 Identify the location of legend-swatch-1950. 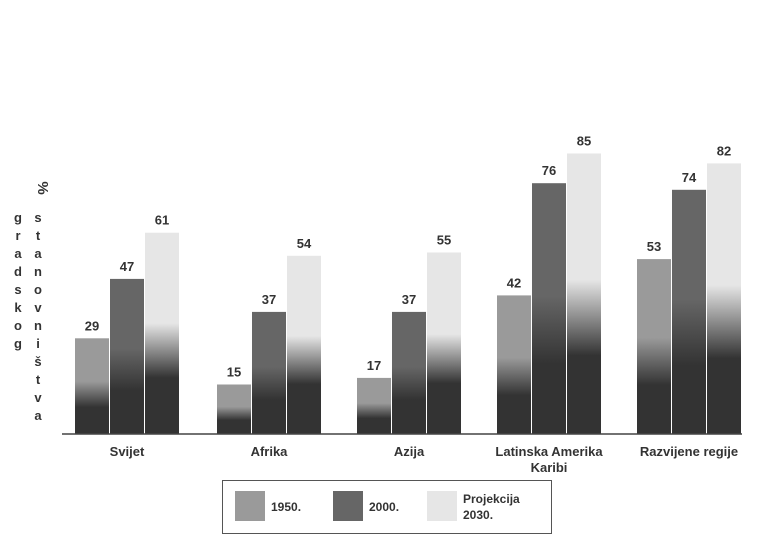
(250, 506).